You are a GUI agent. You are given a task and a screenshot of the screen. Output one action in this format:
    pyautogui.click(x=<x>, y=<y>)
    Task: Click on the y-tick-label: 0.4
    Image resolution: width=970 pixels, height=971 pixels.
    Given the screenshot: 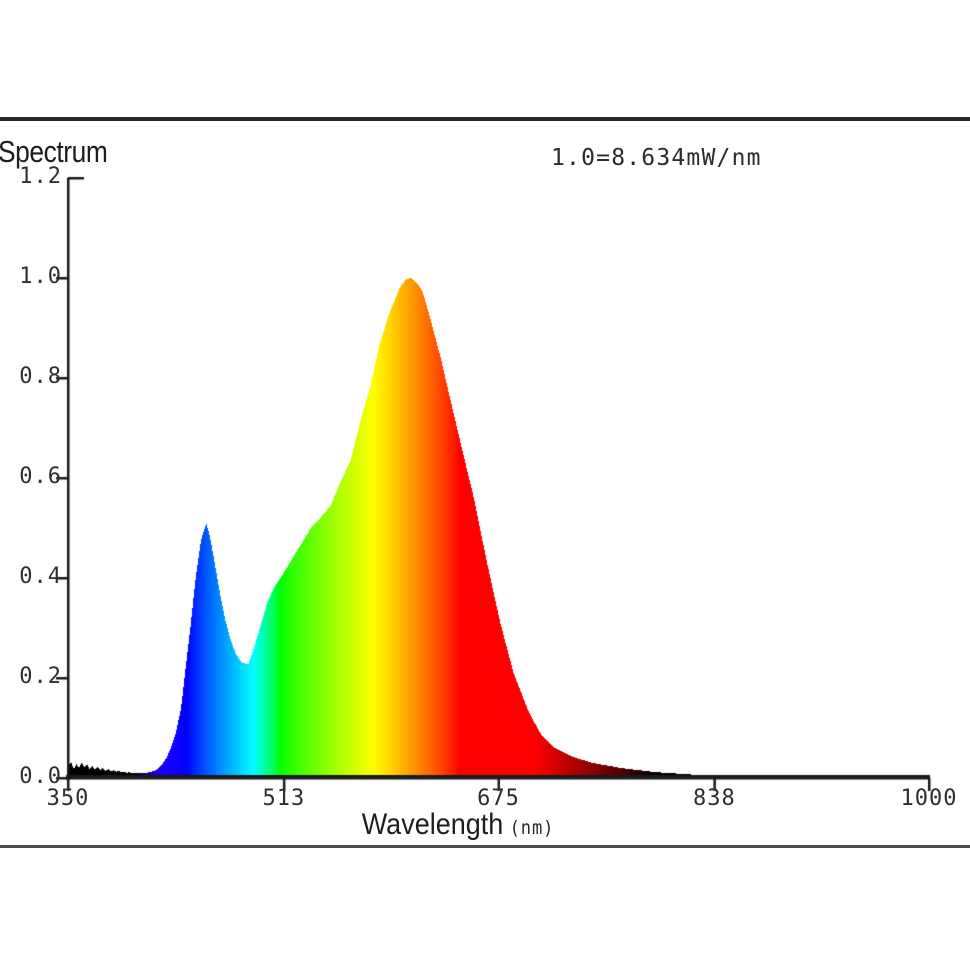 What is the action you would take?
    pyautogui.click(x=40, y=576)
    